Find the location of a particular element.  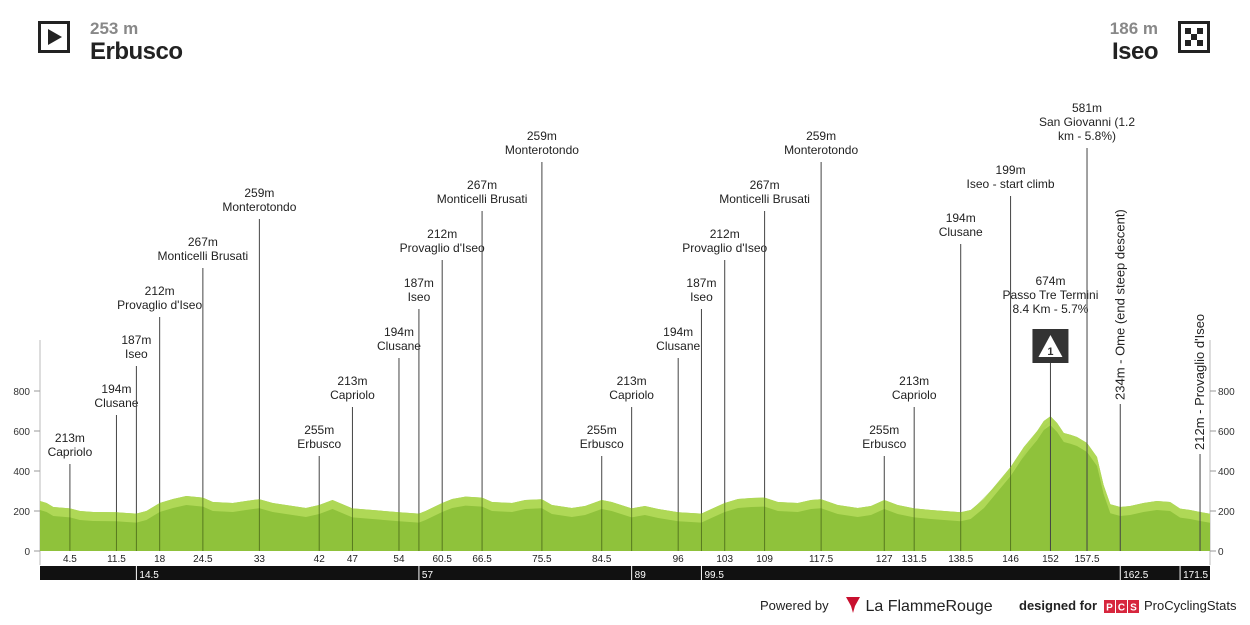

climb-label-line: 674m is located at coordinates (1050, 281).